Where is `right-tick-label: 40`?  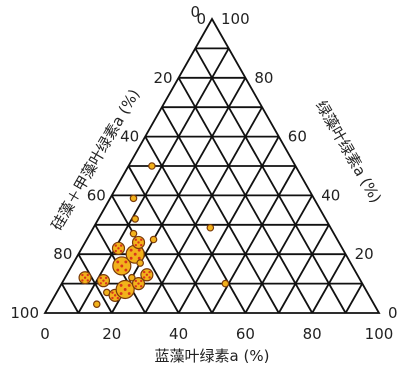
right-tick-label: 40 is located at coordinates (330, 195).